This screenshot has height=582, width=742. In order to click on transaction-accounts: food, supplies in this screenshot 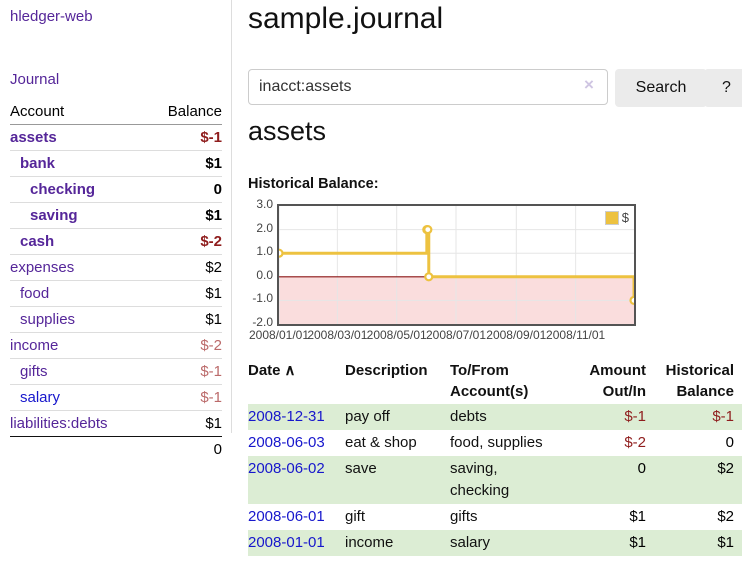, I will do `click(496, 442)`.